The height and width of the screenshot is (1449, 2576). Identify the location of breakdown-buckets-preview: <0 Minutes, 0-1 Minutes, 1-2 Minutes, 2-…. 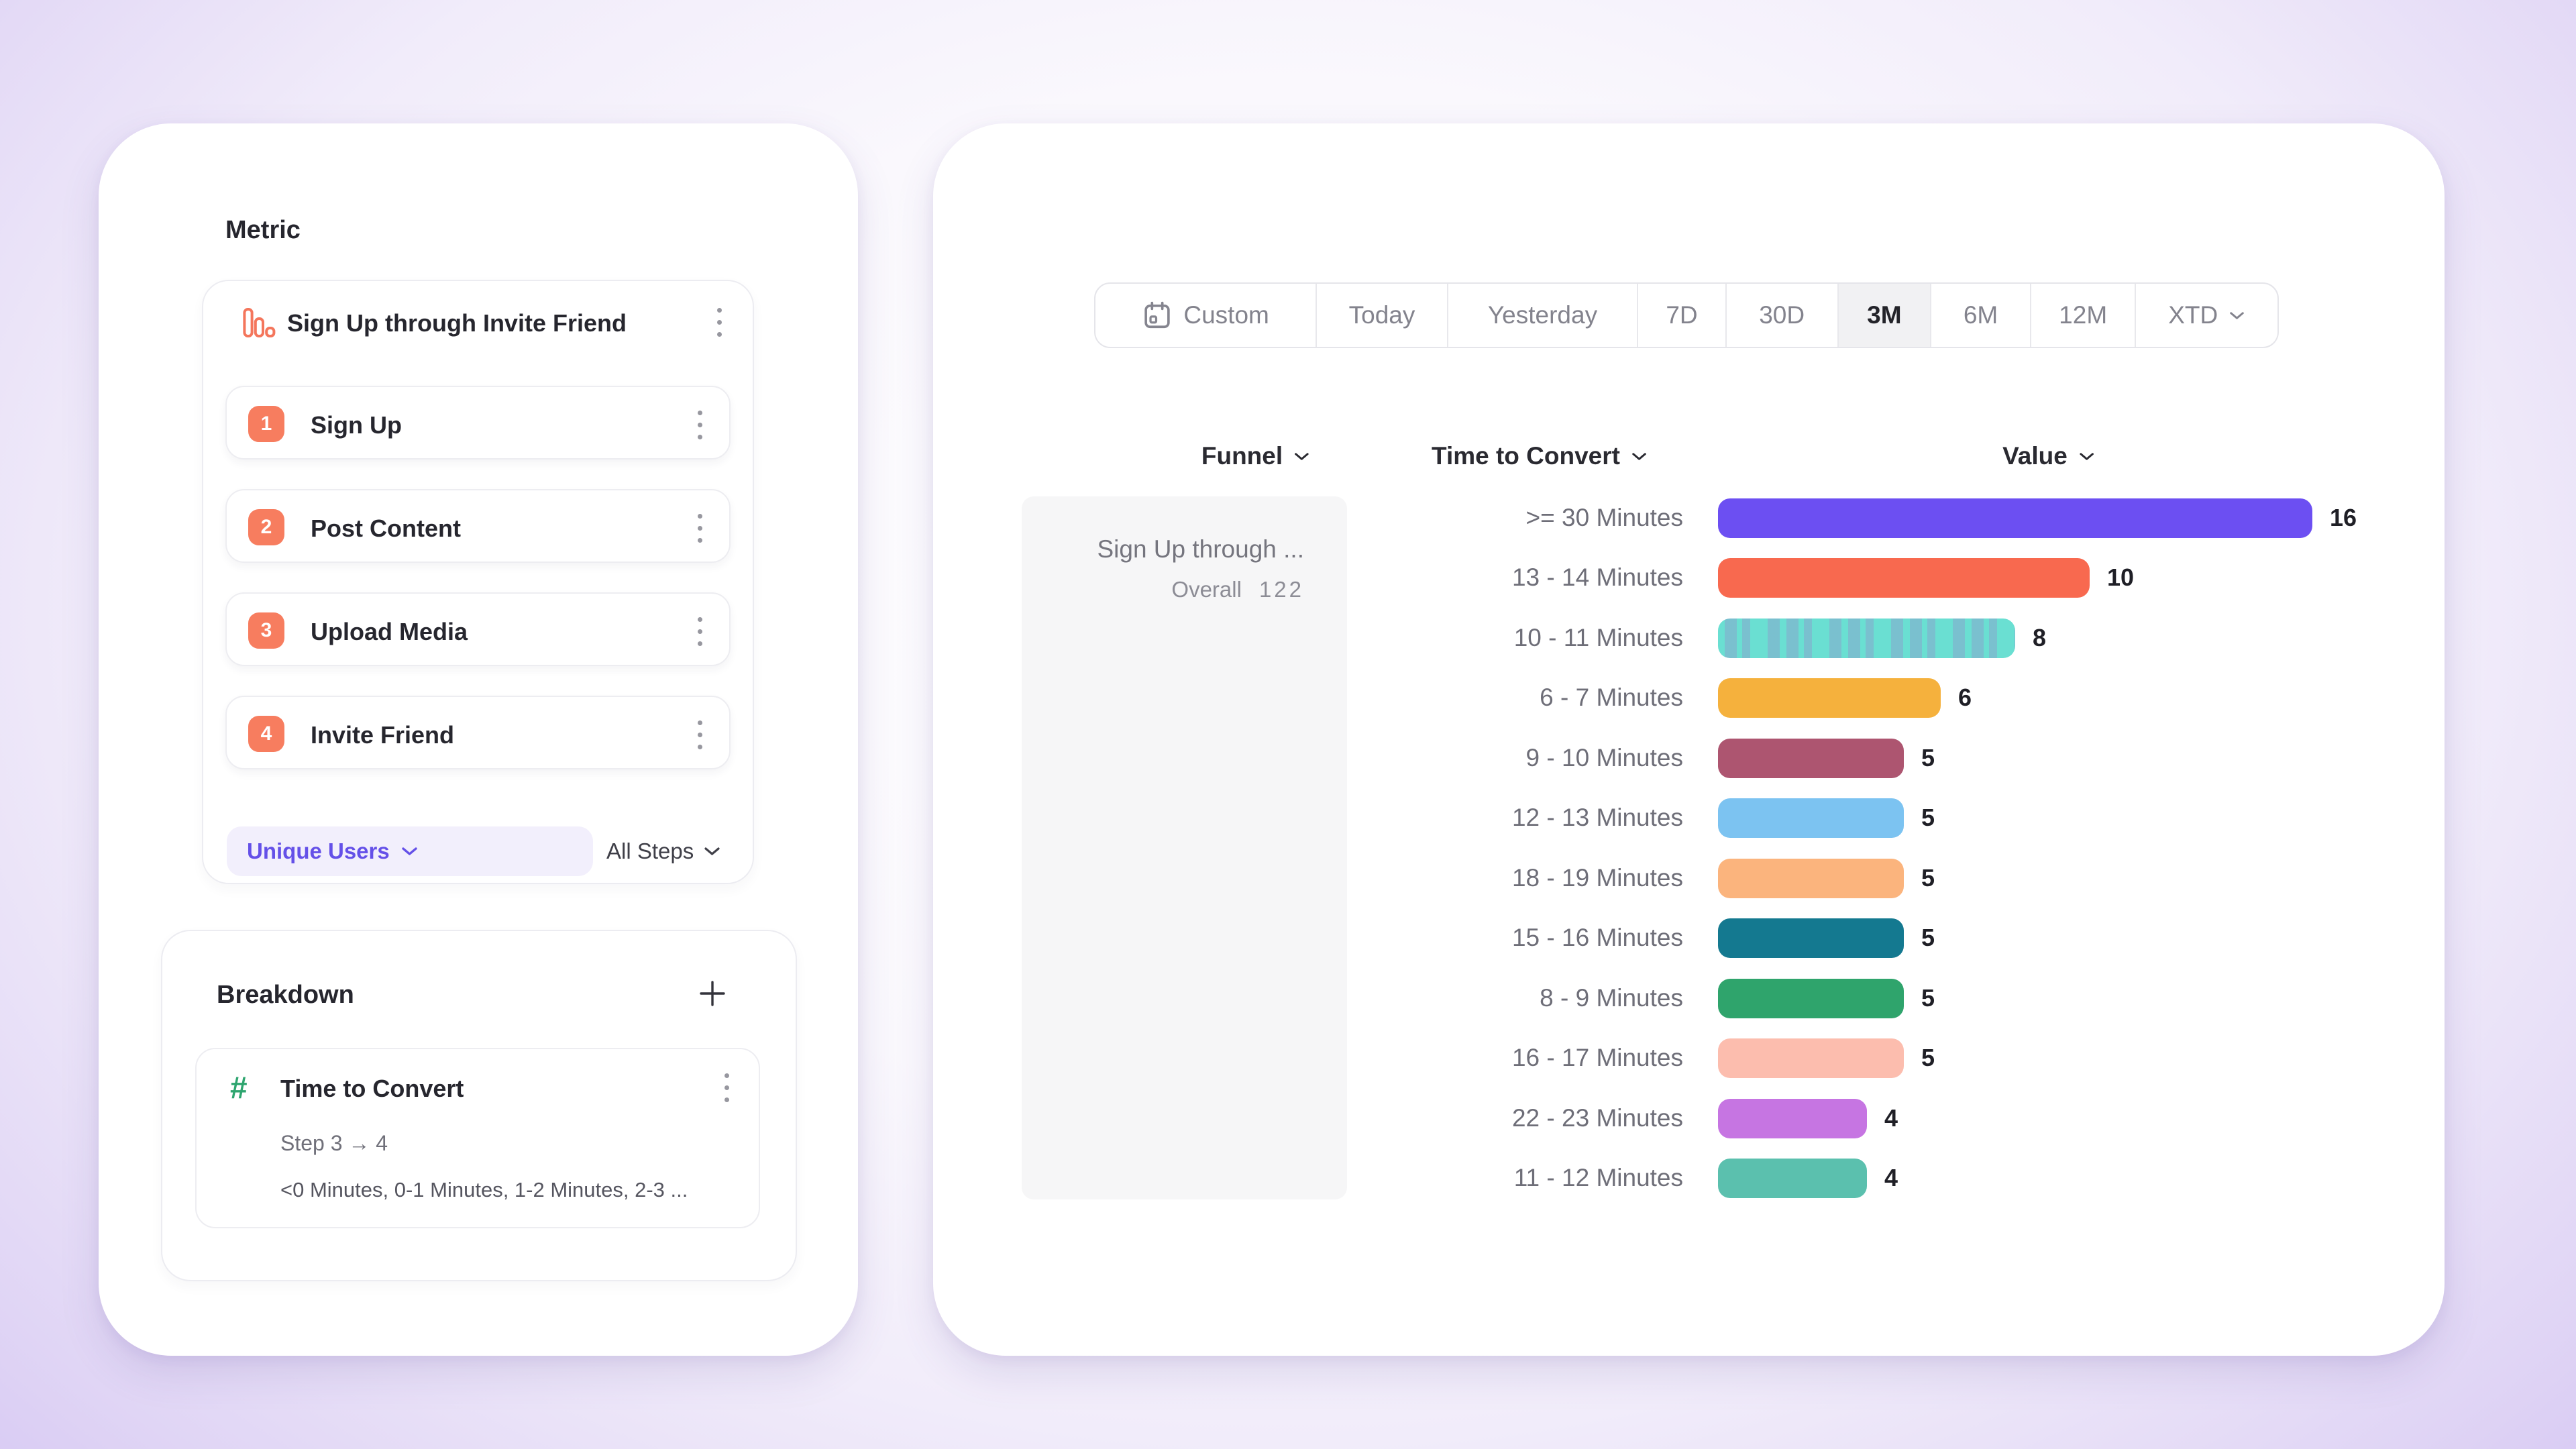
(484, 1189).